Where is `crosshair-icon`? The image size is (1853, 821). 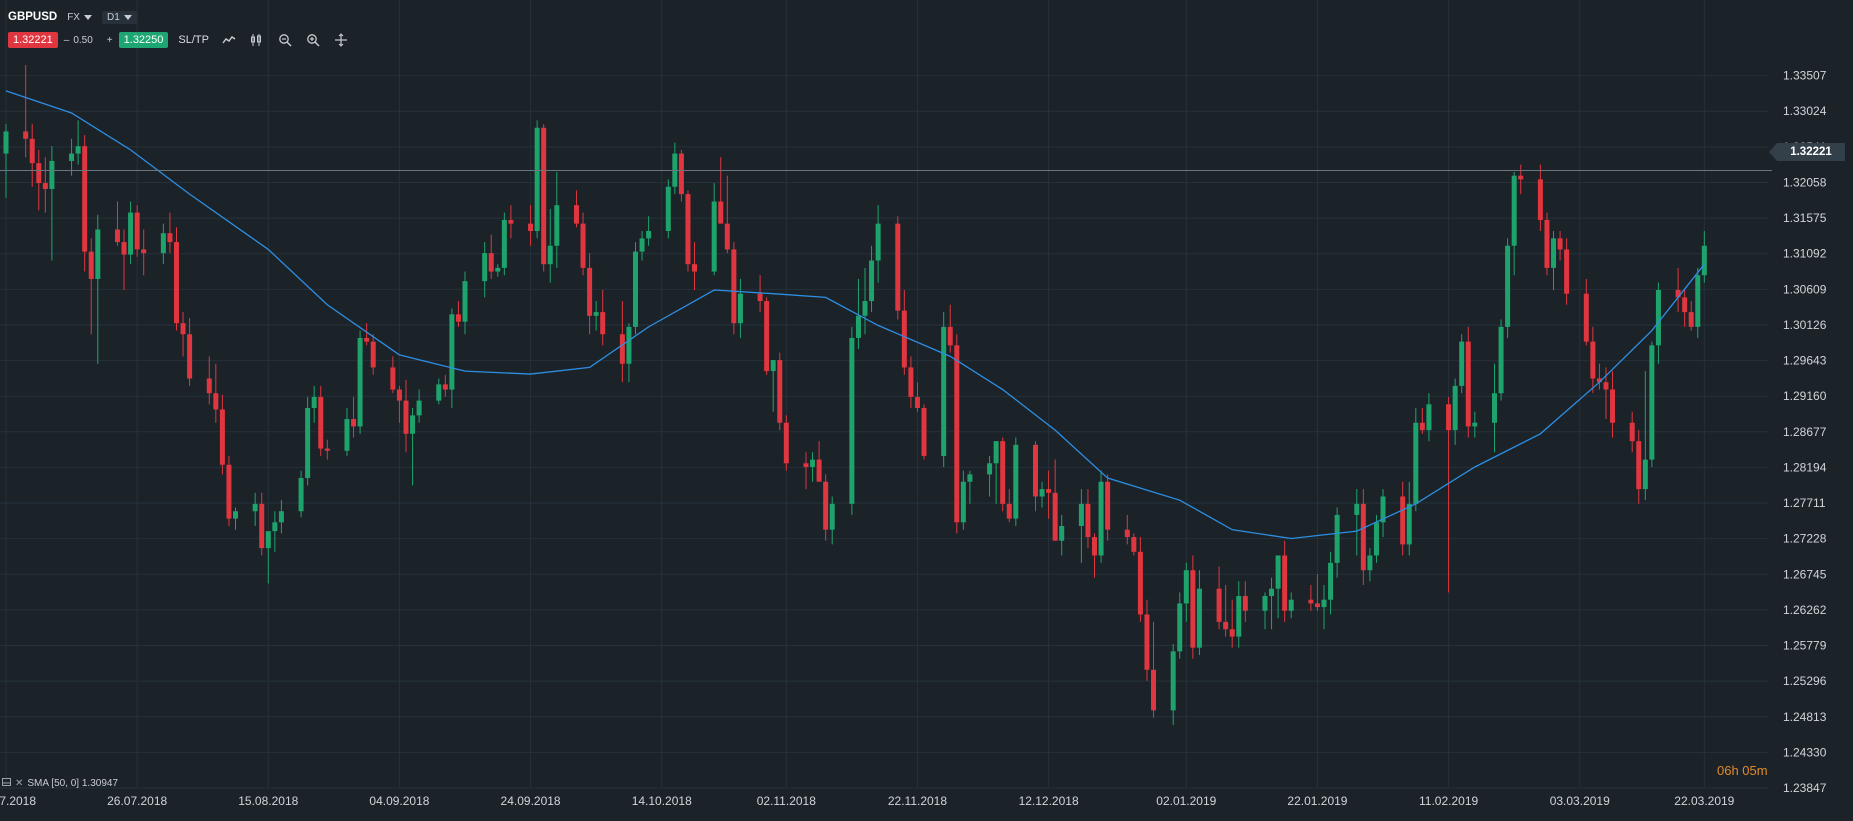 crosshair-icon is located at coordinates (341, 40).